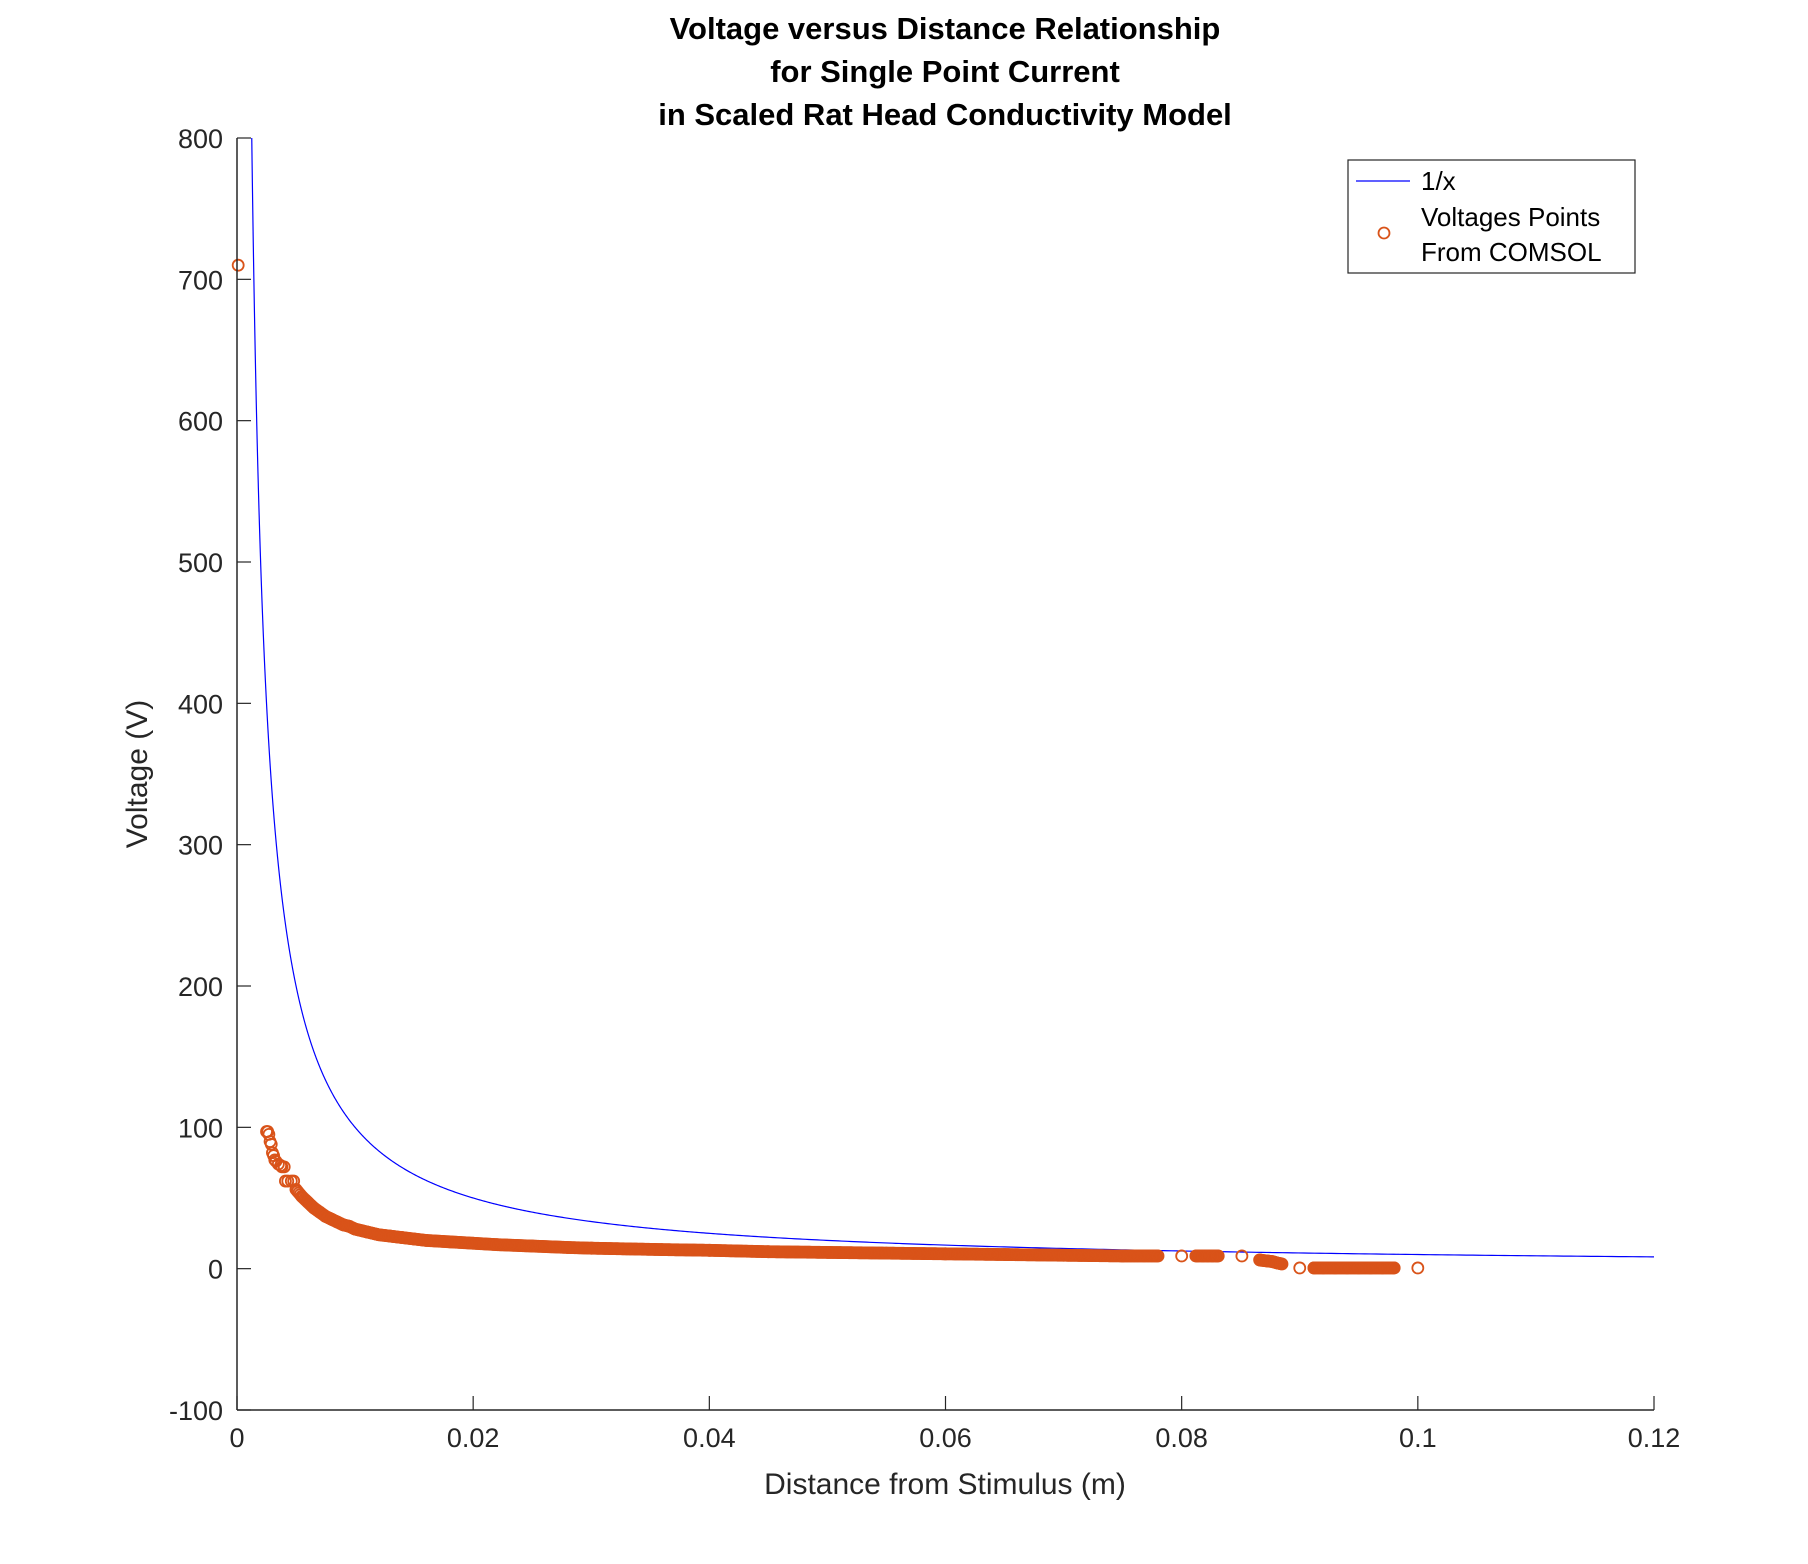 The image size is (1808, 1564). What do you see at coordinates (200, 846) in the screenshot?
I see `y-tick-label: 300` at bounding box center [200, 846].